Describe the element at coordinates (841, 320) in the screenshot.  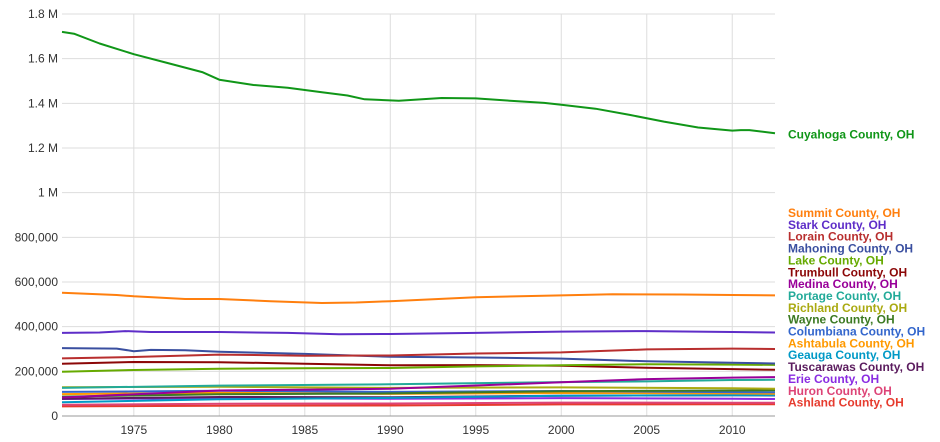
I see `series-label: Wayne County, OH` at that location.